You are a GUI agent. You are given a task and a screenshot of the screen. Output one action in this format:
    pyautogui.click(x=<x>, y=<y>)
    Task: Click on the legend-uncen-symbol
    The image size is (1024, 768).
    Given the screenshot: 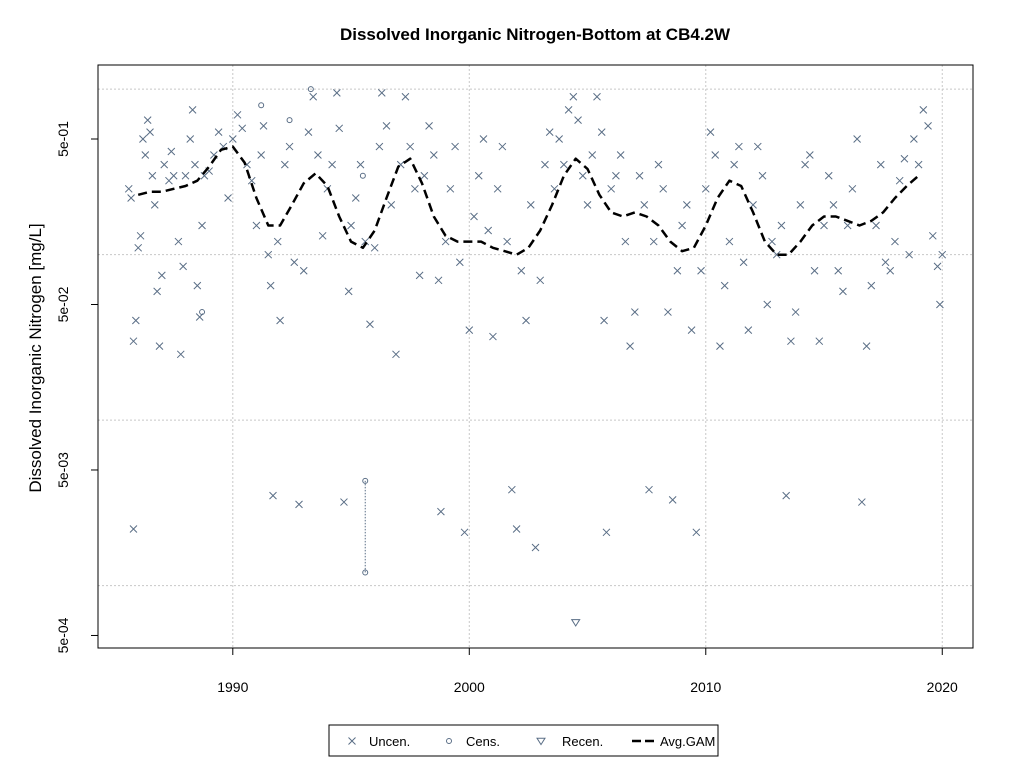 What is the action you would take?
    pyautogui.click(x=352, y=741)
    